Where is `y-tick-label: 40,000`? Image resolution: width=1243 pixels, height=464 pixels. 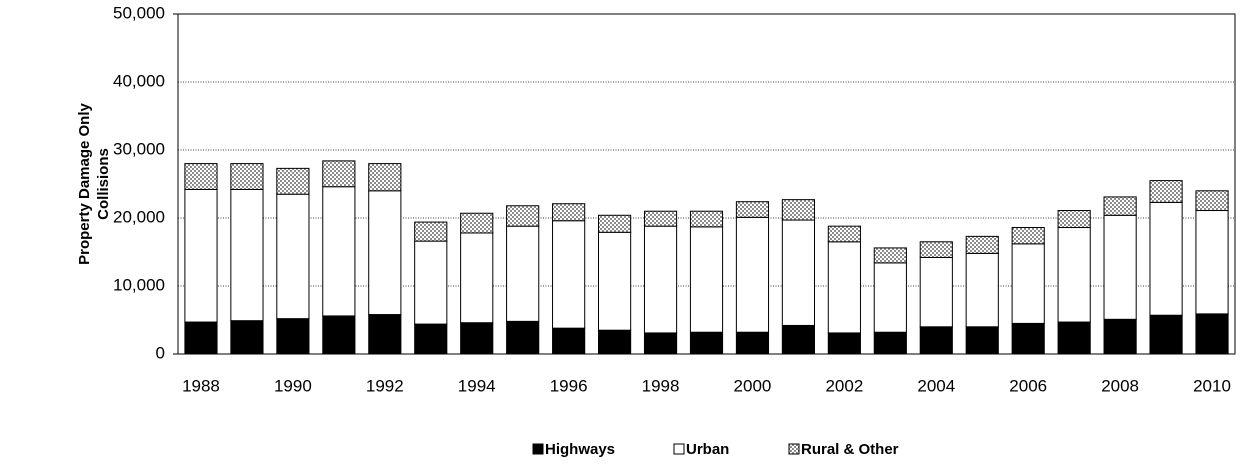 y-tick-label: 40,000 is located at coordinates (139, 80).